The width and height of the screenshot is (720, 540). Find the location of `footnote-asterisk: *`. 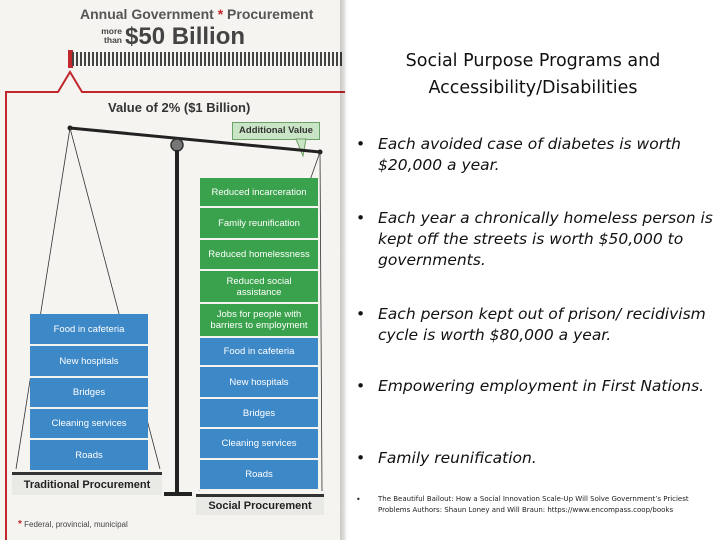

footnote-asterisk: * is located at coordinates (20, 524).